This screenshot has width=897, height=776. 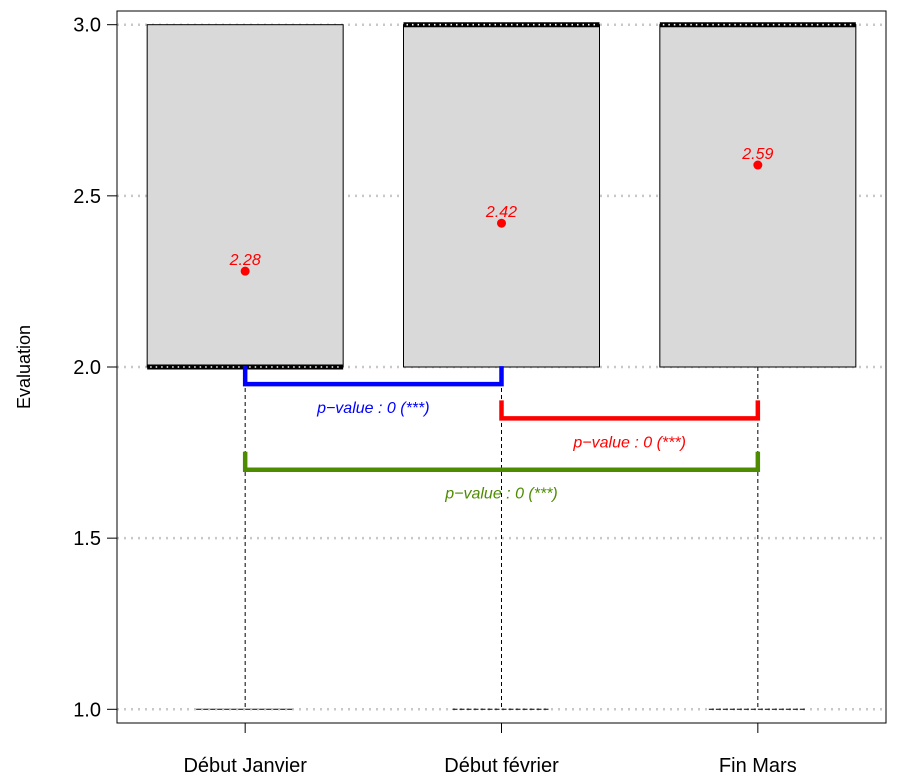 I want to click on y-tick-label: 1.0, so click(x=87, y=710).